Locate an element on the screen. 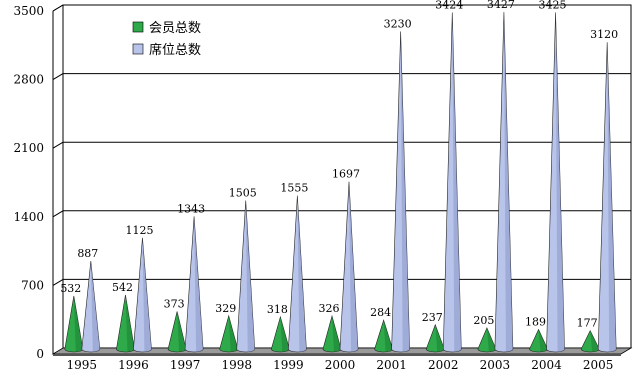  data-label-members: 237 is located at coordinates (432, 317).